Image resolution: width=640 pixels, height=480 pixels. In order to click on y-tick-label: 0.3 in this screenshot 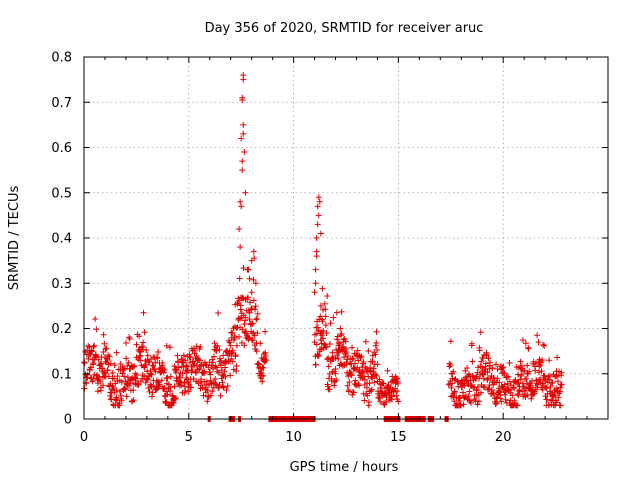, I will do `click(61, 284)`.